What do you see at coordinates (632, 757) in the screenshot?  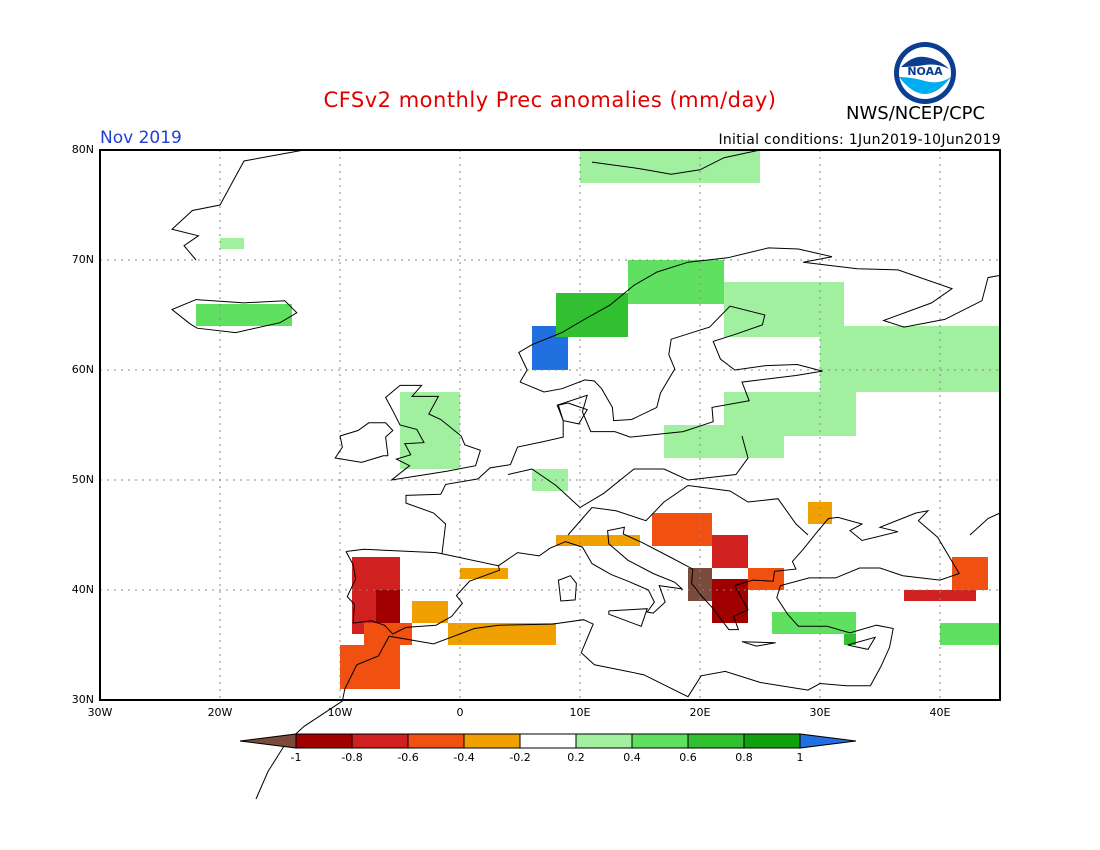 I see `colorbar-label: 0.4` at bounding box center [632, 757].